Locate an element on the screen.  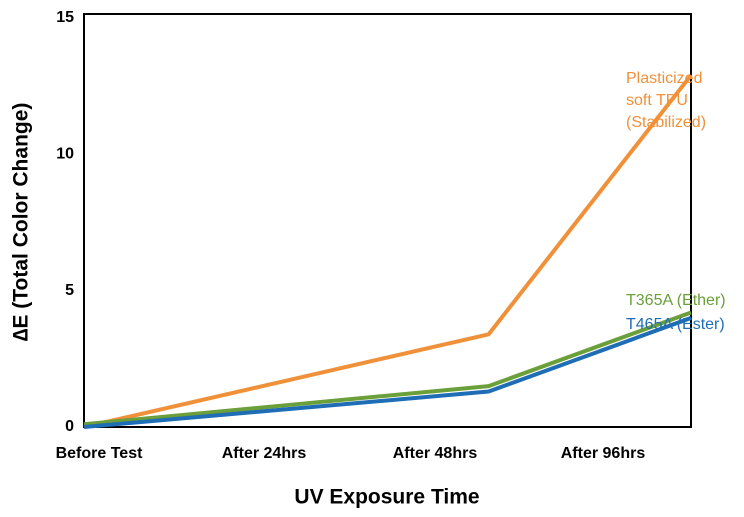
x-axis-title: UV Exposure Time is located at coordinates (386, 497).